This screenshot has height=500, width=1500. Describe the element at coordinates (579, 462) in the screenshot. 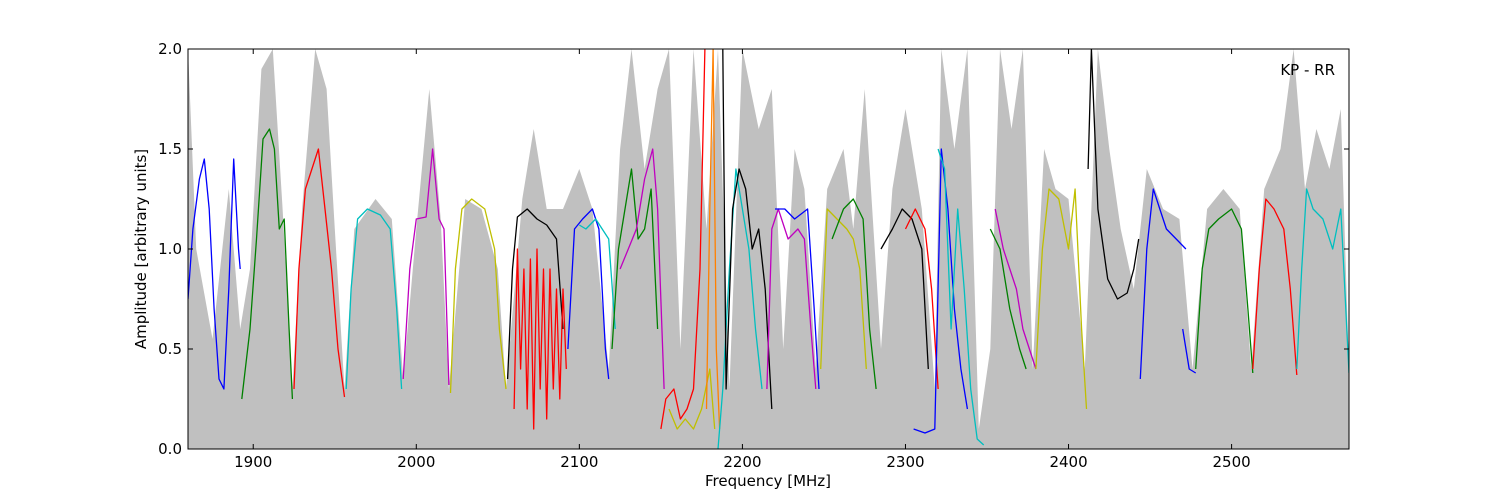

I see `x-tick-label: 2100` at that location.